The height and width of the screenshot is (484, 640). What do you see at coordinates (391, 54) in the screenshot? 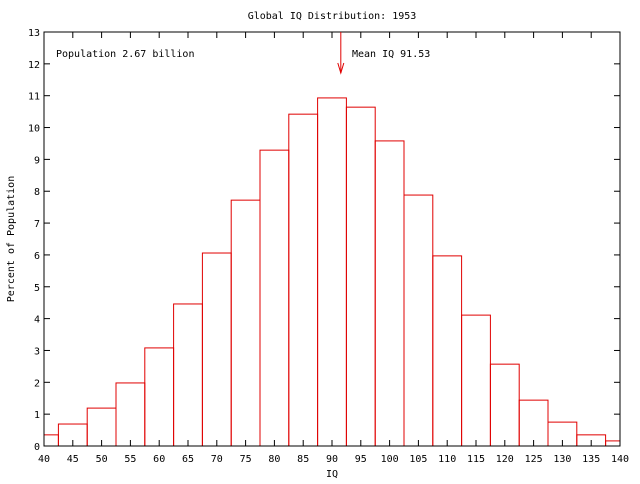
I see `mean-iq-annotation: Mean IQ 91.53` at bounding box center [391, 54].